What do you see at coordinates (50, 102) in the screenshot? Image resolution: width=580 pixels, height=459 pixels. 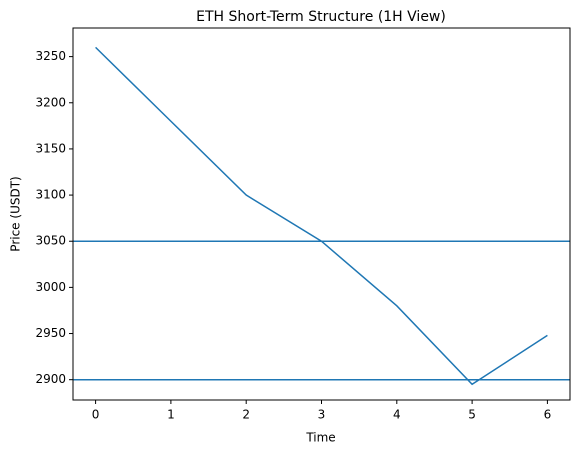 I see `y-tick-label: 3200` at bounding box center [50, 102].